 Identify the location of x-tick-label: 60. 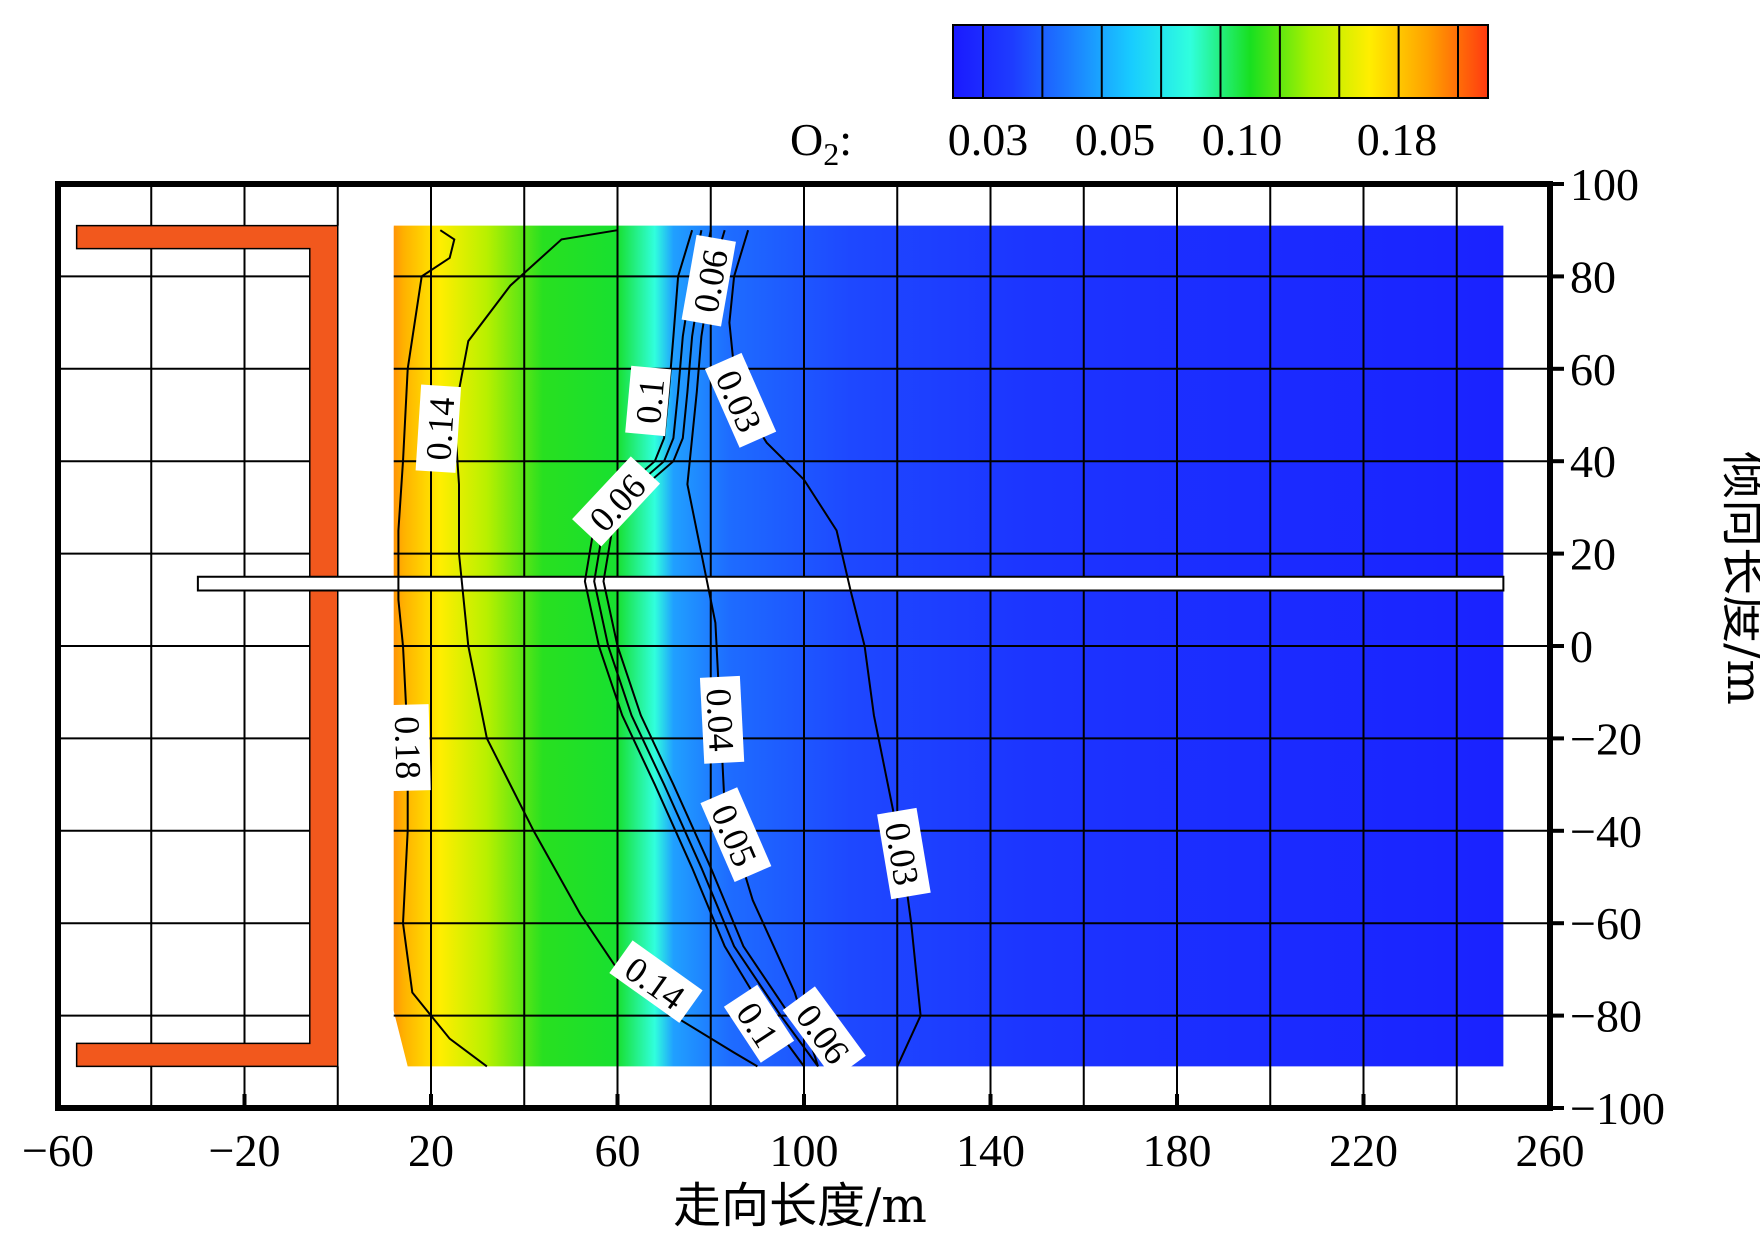
(618, 1150).